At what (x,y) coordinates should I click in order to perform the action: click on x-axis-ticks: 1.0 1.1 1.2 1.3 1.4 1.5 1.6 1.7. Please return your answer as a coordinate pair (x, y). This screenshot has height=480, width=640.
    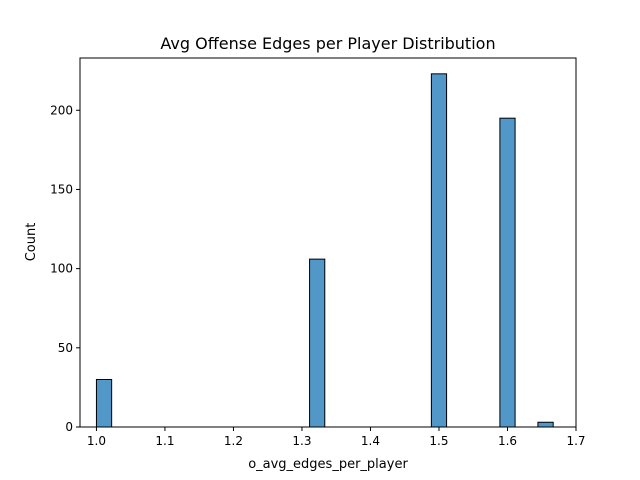
    Looking at the image, I should click on (336, 437).